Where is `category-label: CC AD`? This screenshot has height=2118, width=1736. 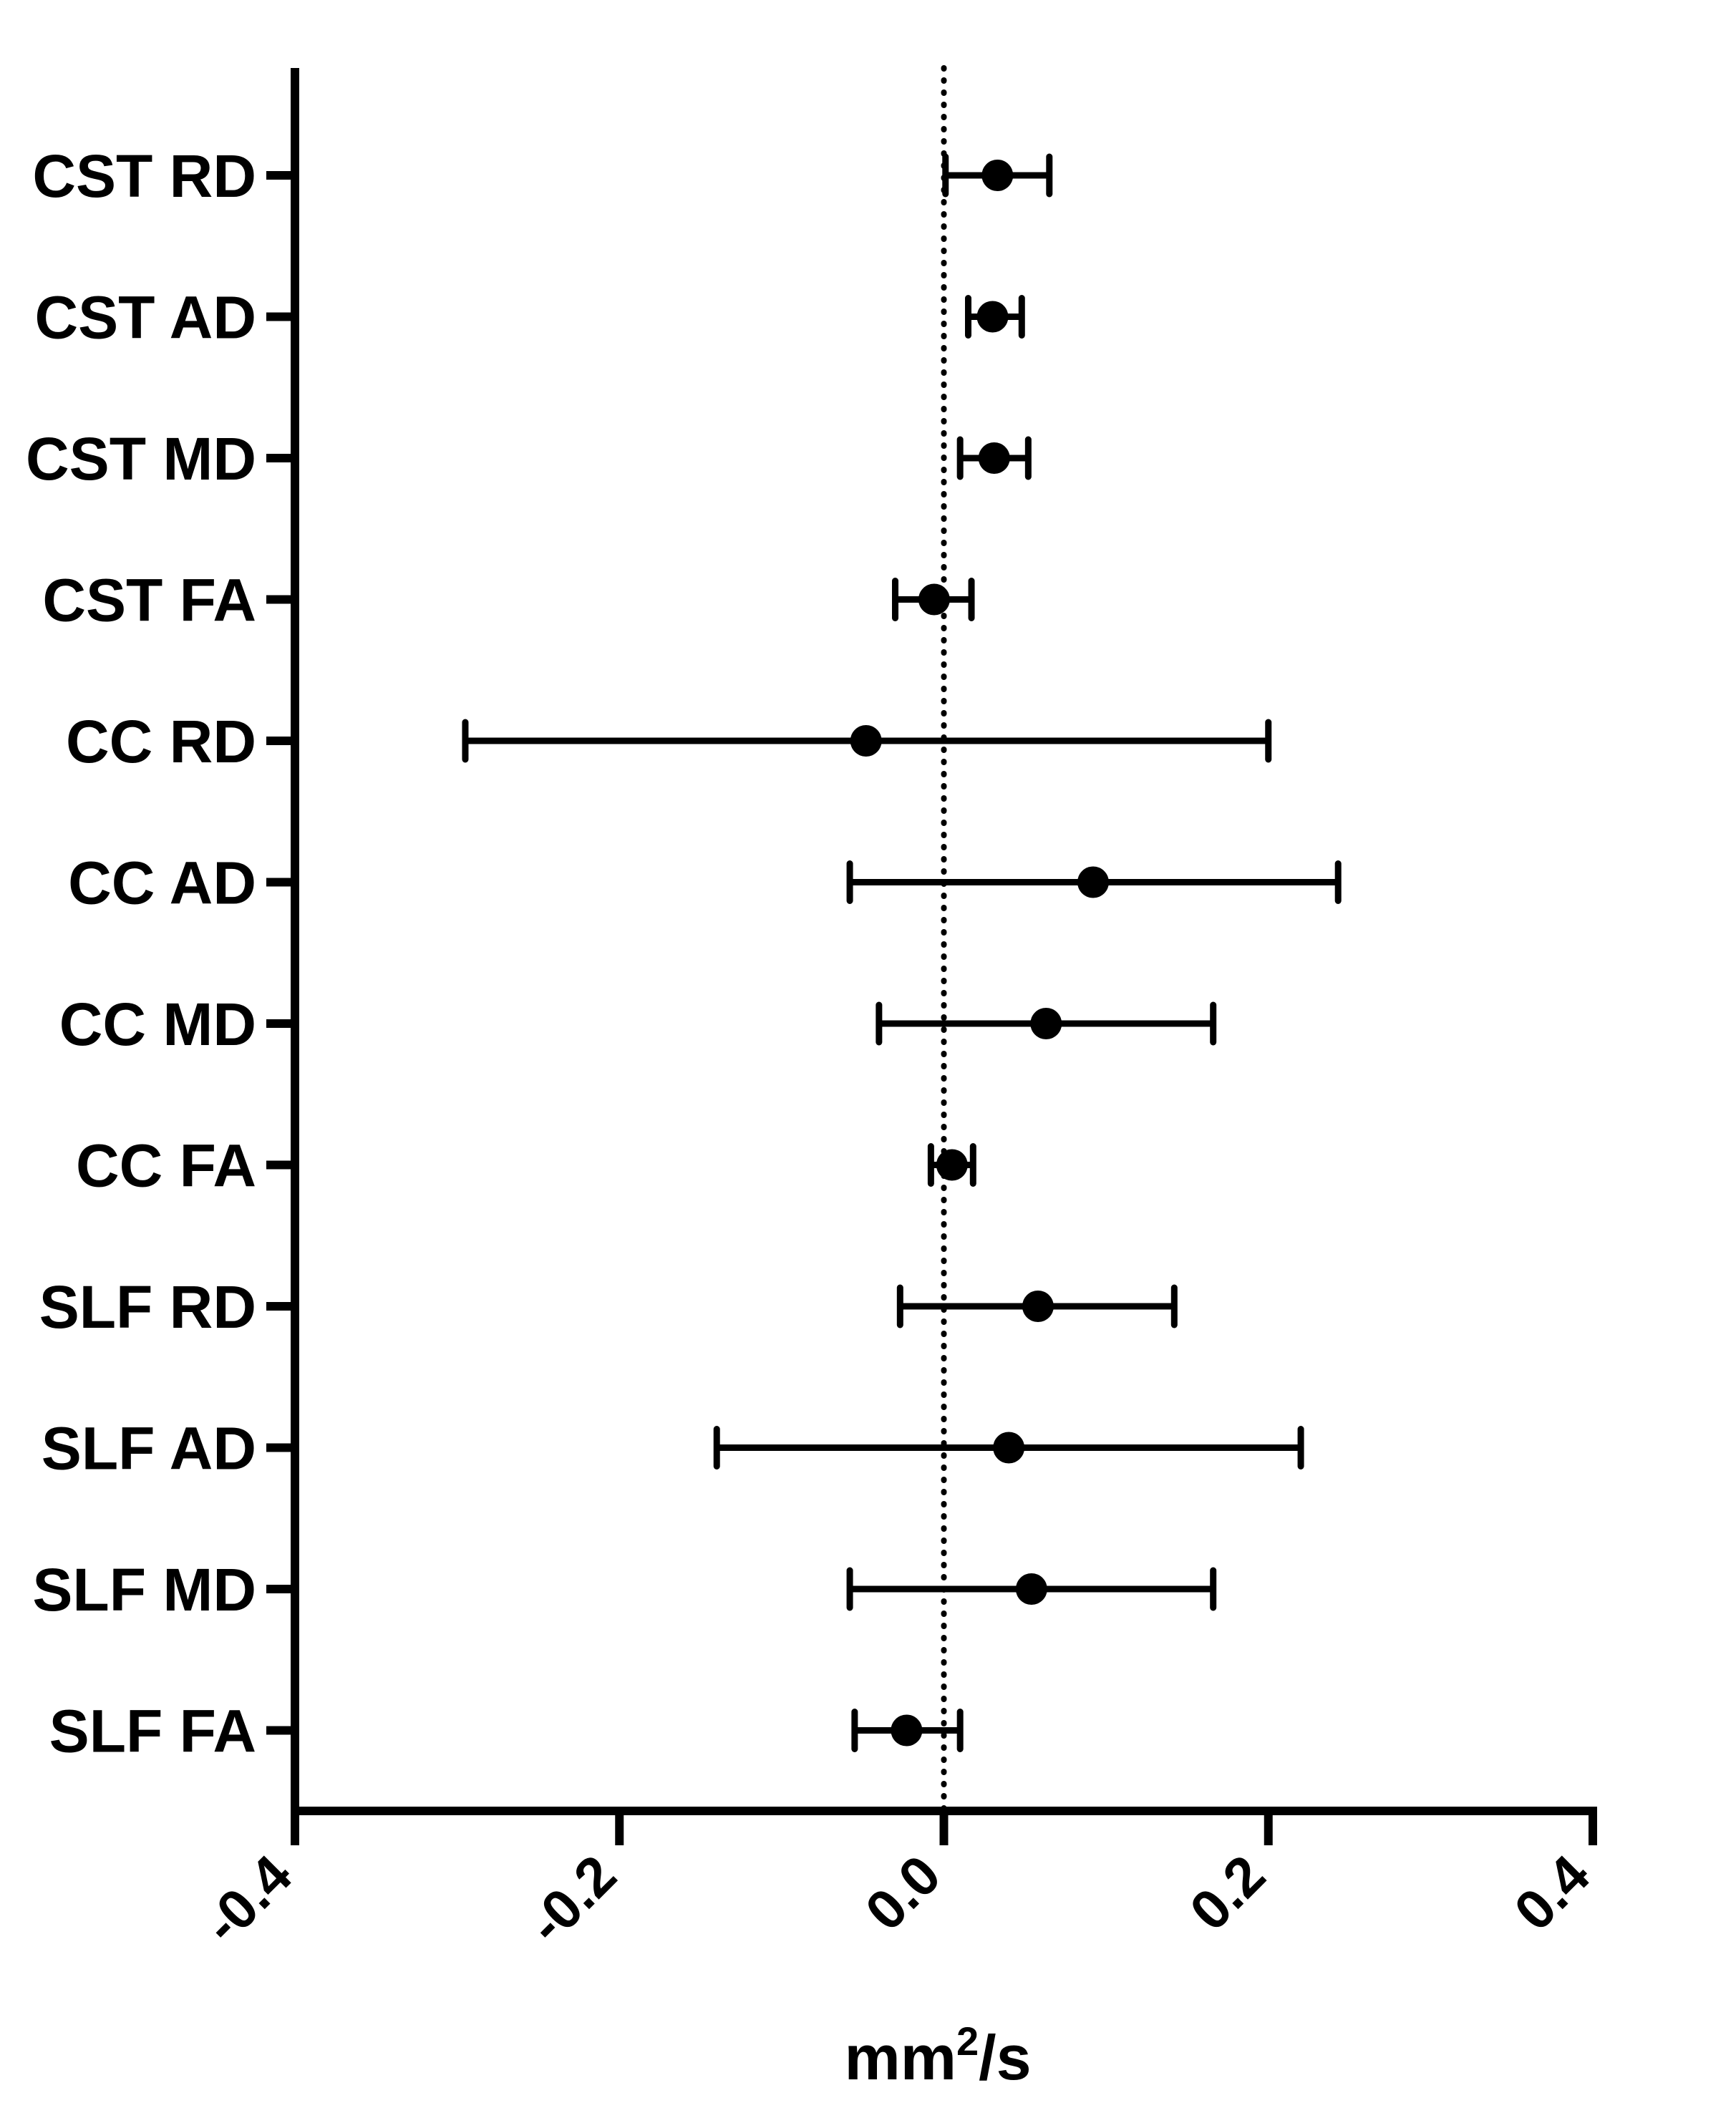
category-label: CC AD is located at coordinates (162, 884).